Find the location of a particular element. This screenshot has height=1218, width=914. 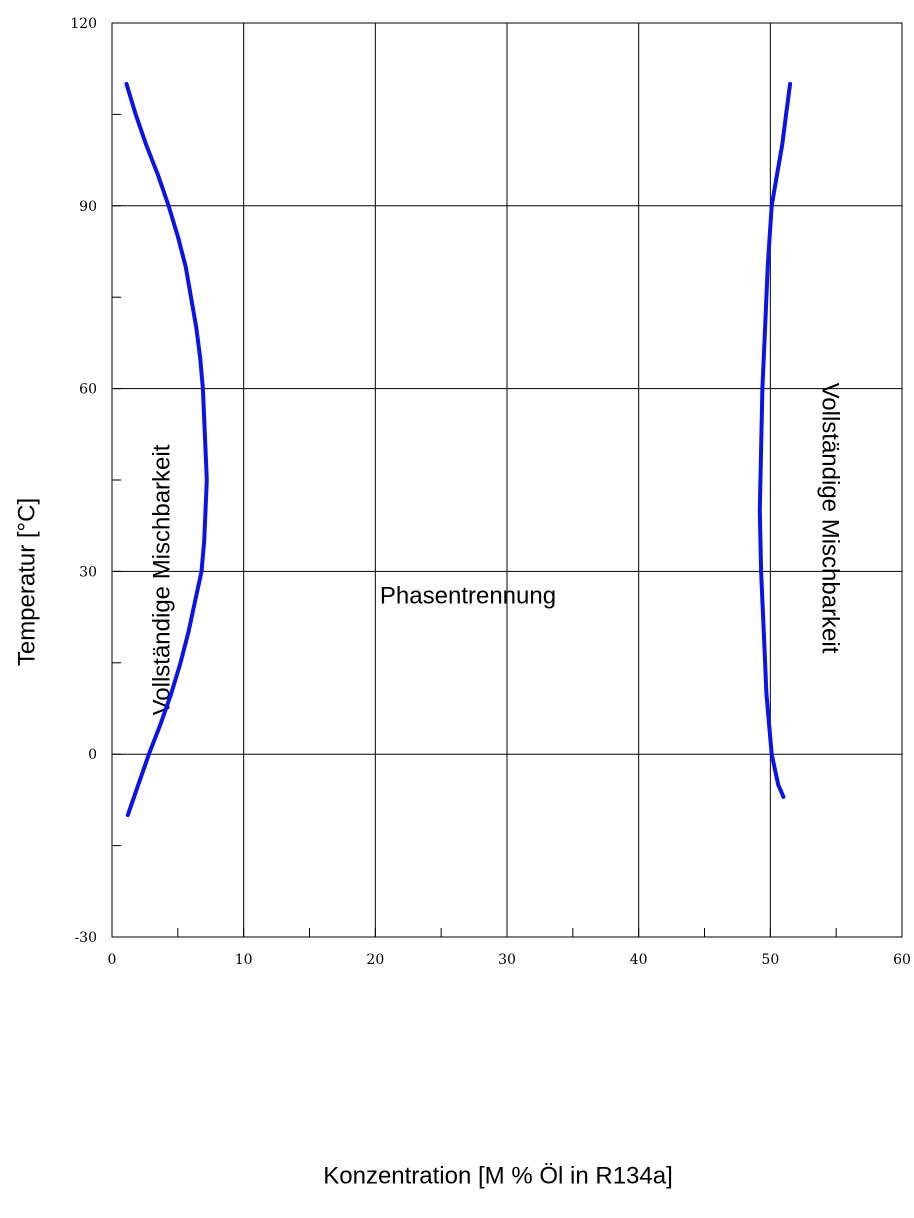

x-tick-label-1: 10 is located at coordinates (244, 960).